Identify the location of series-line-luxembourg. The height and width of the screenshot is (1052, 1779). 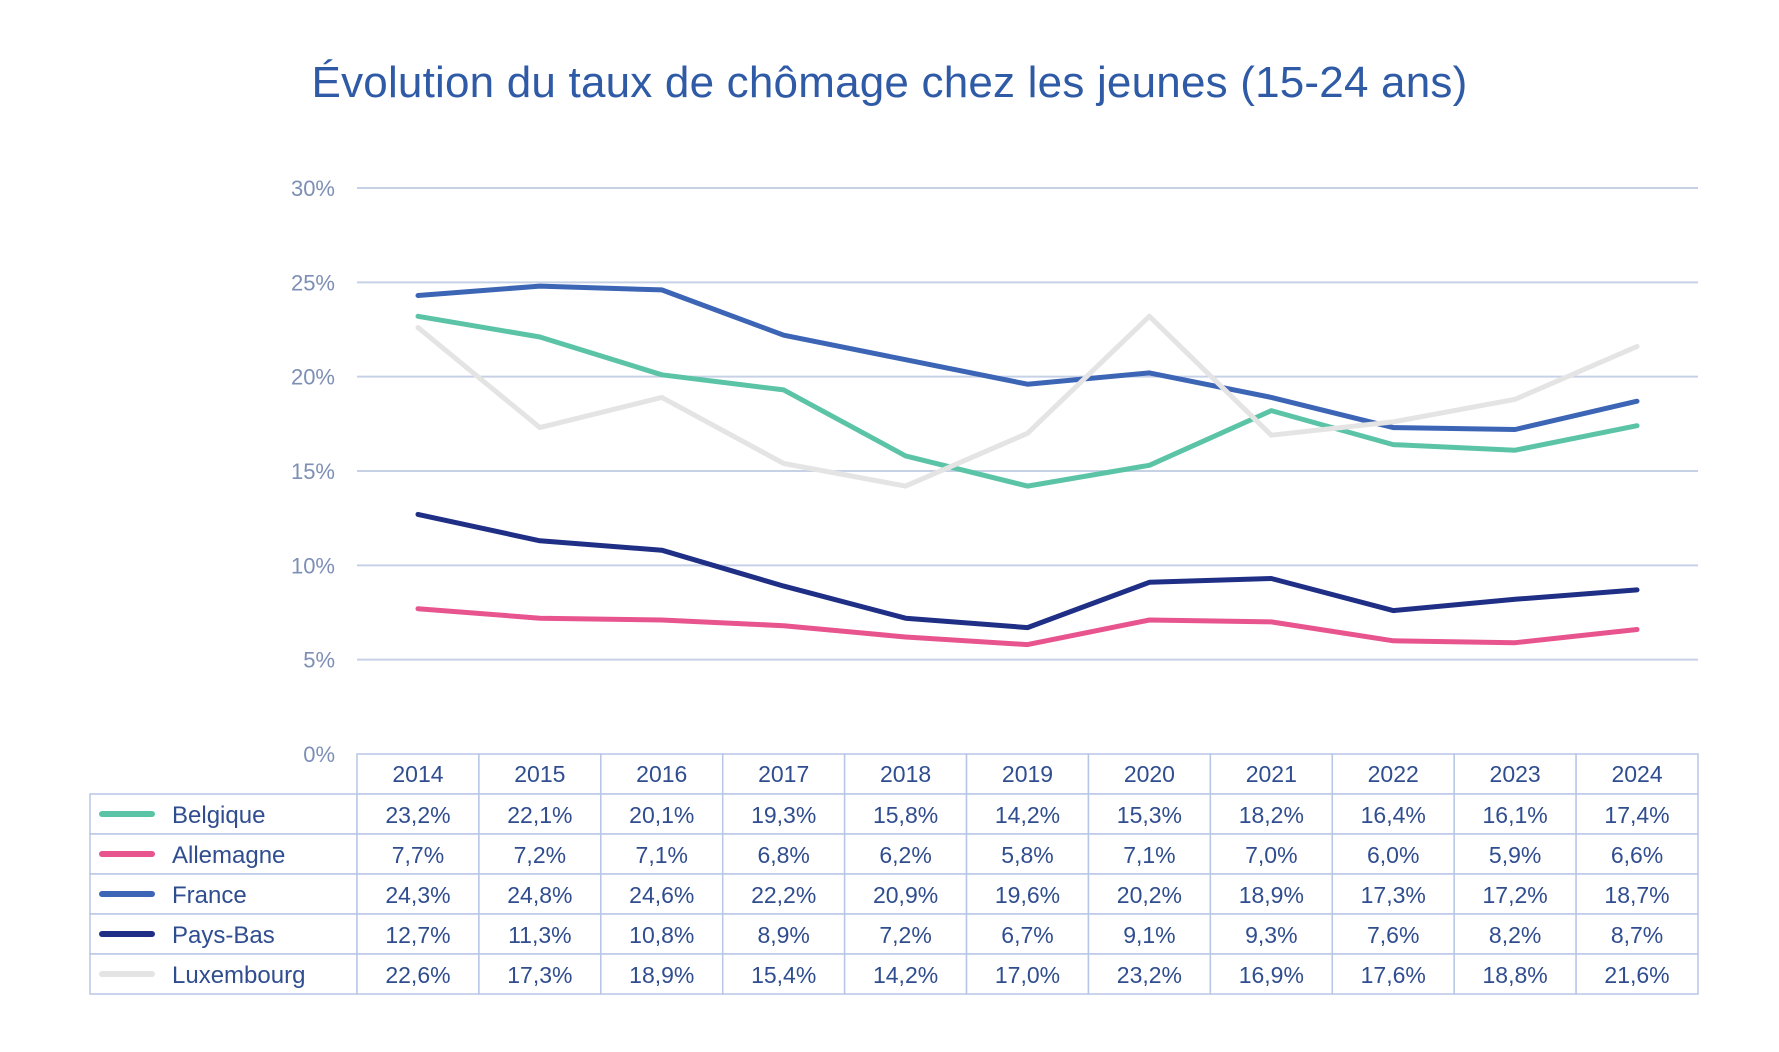
(1027, 401).